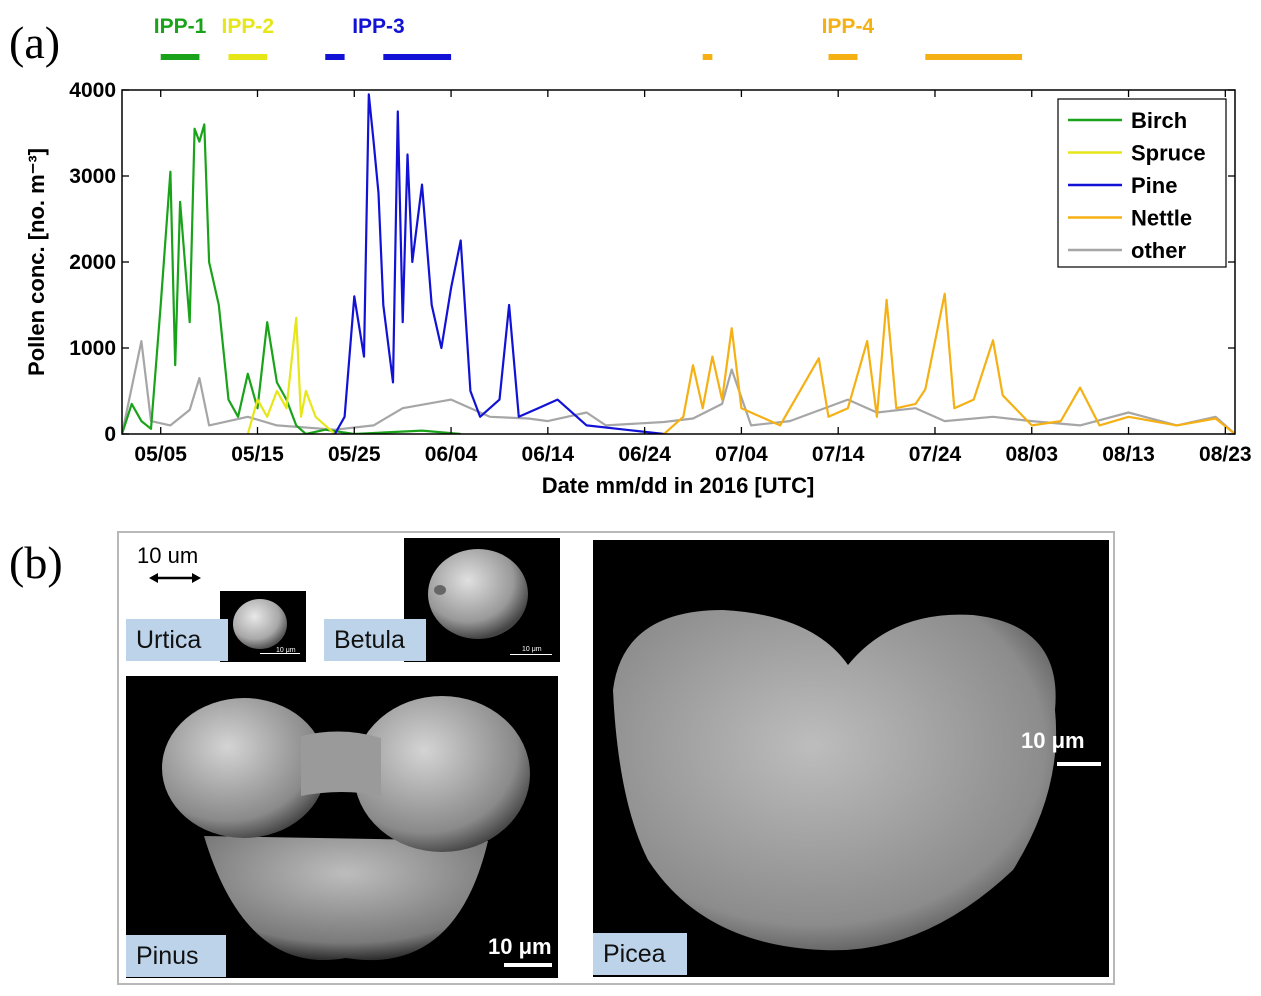  I want to click on x-tick-label: 05/15, so click(257, 454).